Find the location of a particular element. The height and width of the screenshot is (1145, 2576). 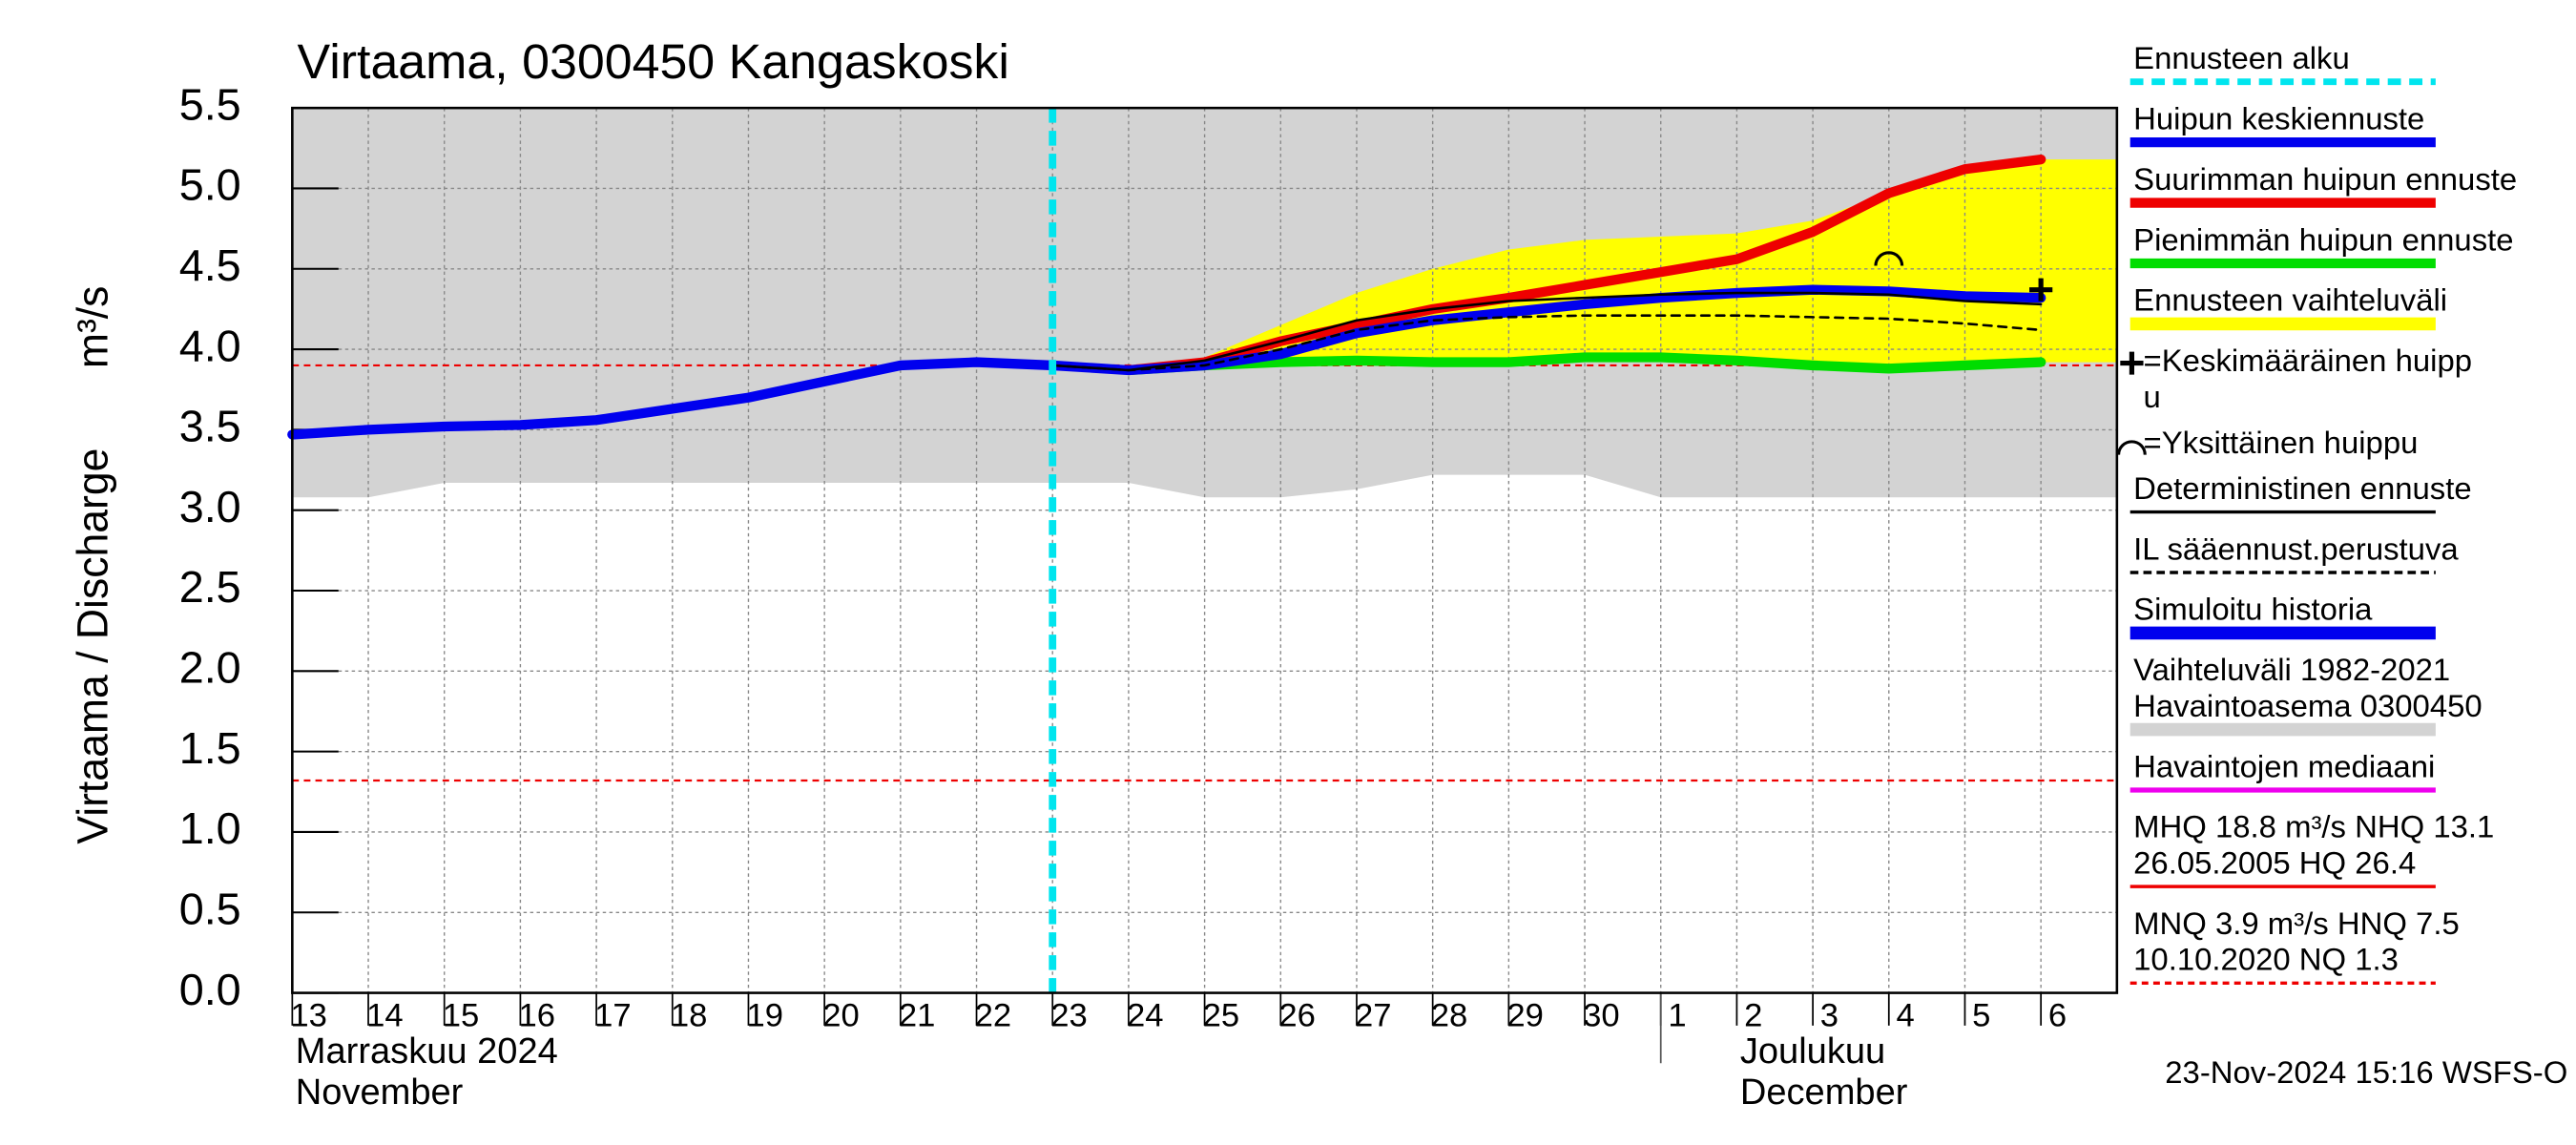

y-tick-label: 0.5 is located at coordinates (210, 909).